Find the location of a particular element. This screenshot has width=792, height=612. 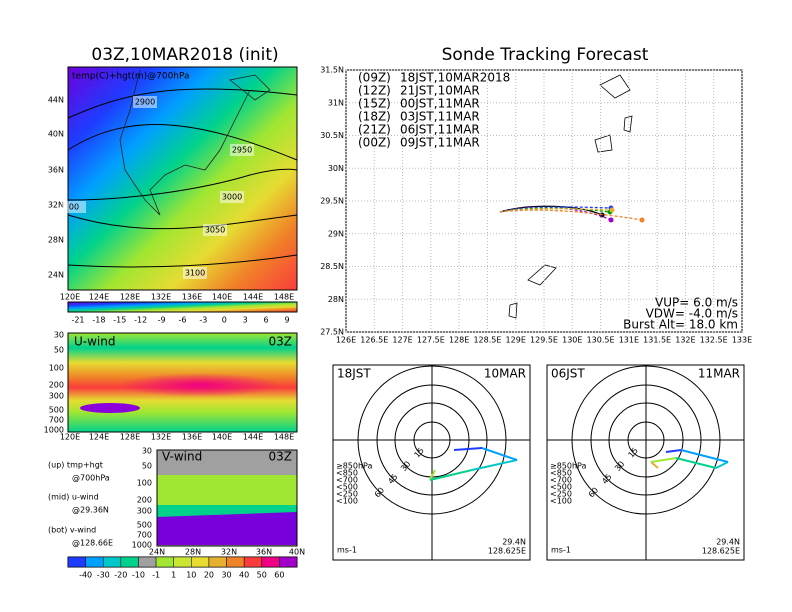

jet-core is located at coordinates (200, 385).